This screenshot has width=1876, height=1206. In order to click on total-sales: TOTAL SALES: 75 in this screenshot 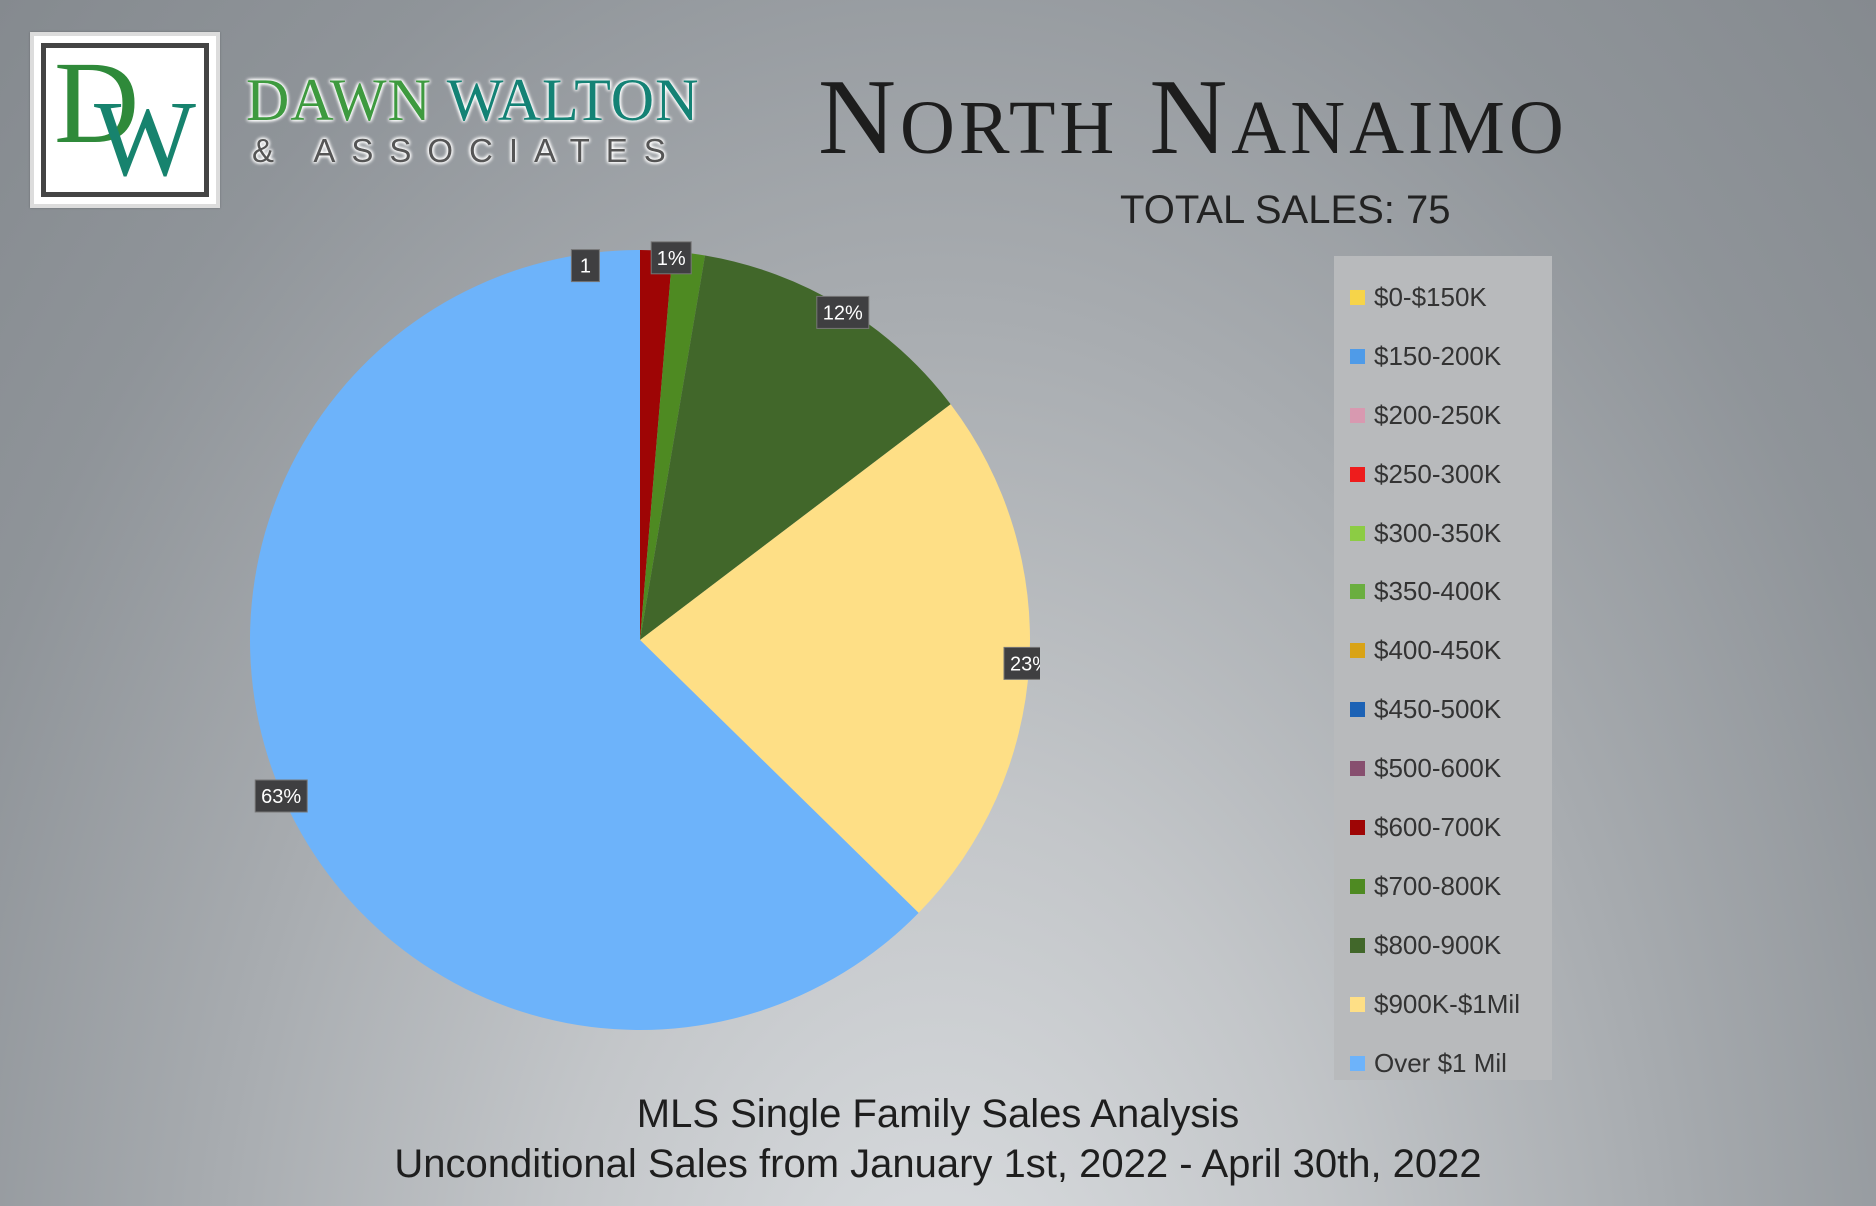, I will do `click(1285, 210)`.